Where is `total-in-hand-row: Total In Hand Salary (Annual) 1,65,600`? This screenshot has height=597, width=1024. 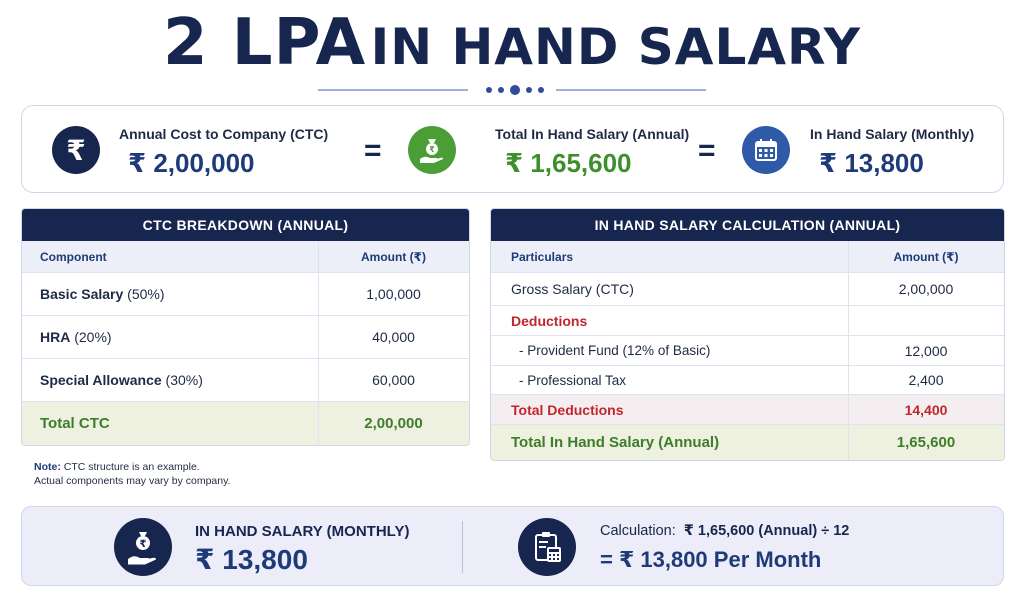 total-in-hand-row: Total In Hand Salary (Annual) 1,65,600 is located at coordinates (747, 442).